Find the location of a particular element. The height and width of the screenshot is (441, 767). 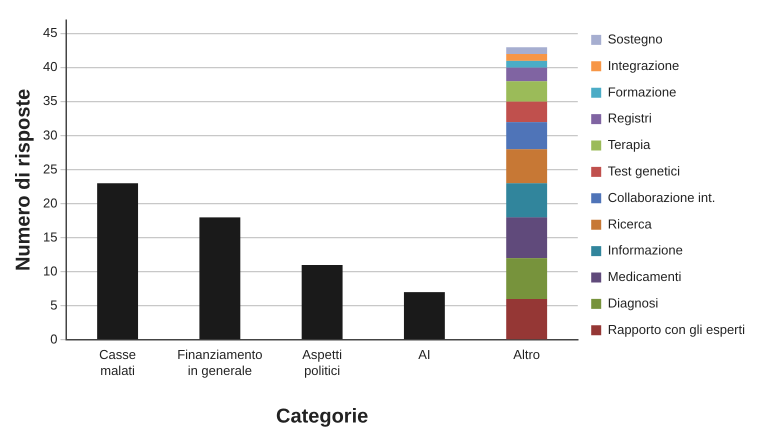

legend-label: Rapporto con gli esperti is located at coordinates (677, 329).